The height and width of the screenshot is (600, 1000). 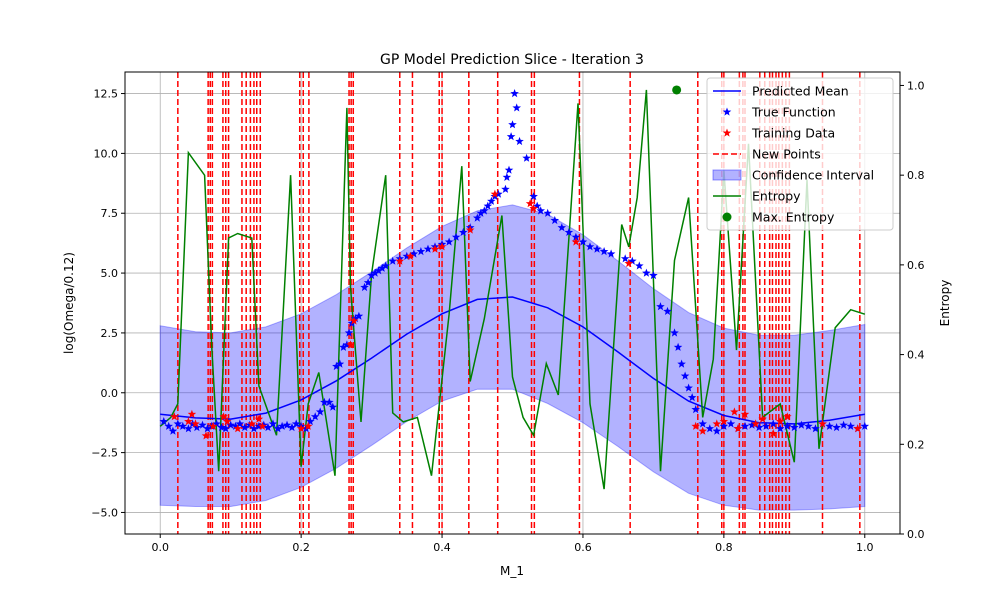 I want to click on x-tick-label: 0.0, so click(x=160, y=547).